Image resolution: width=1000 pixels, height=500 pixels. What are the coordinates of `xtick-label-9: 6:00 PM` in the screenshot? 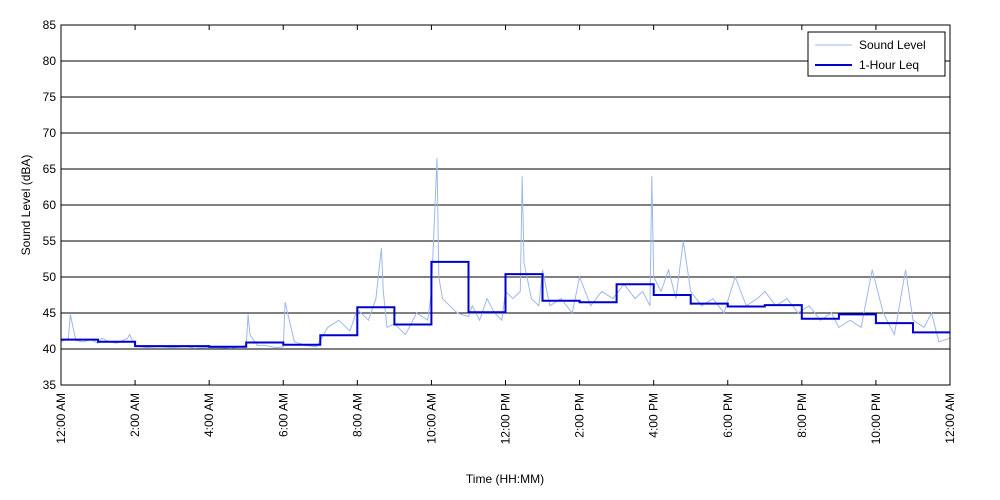 It's located at (728, 415).